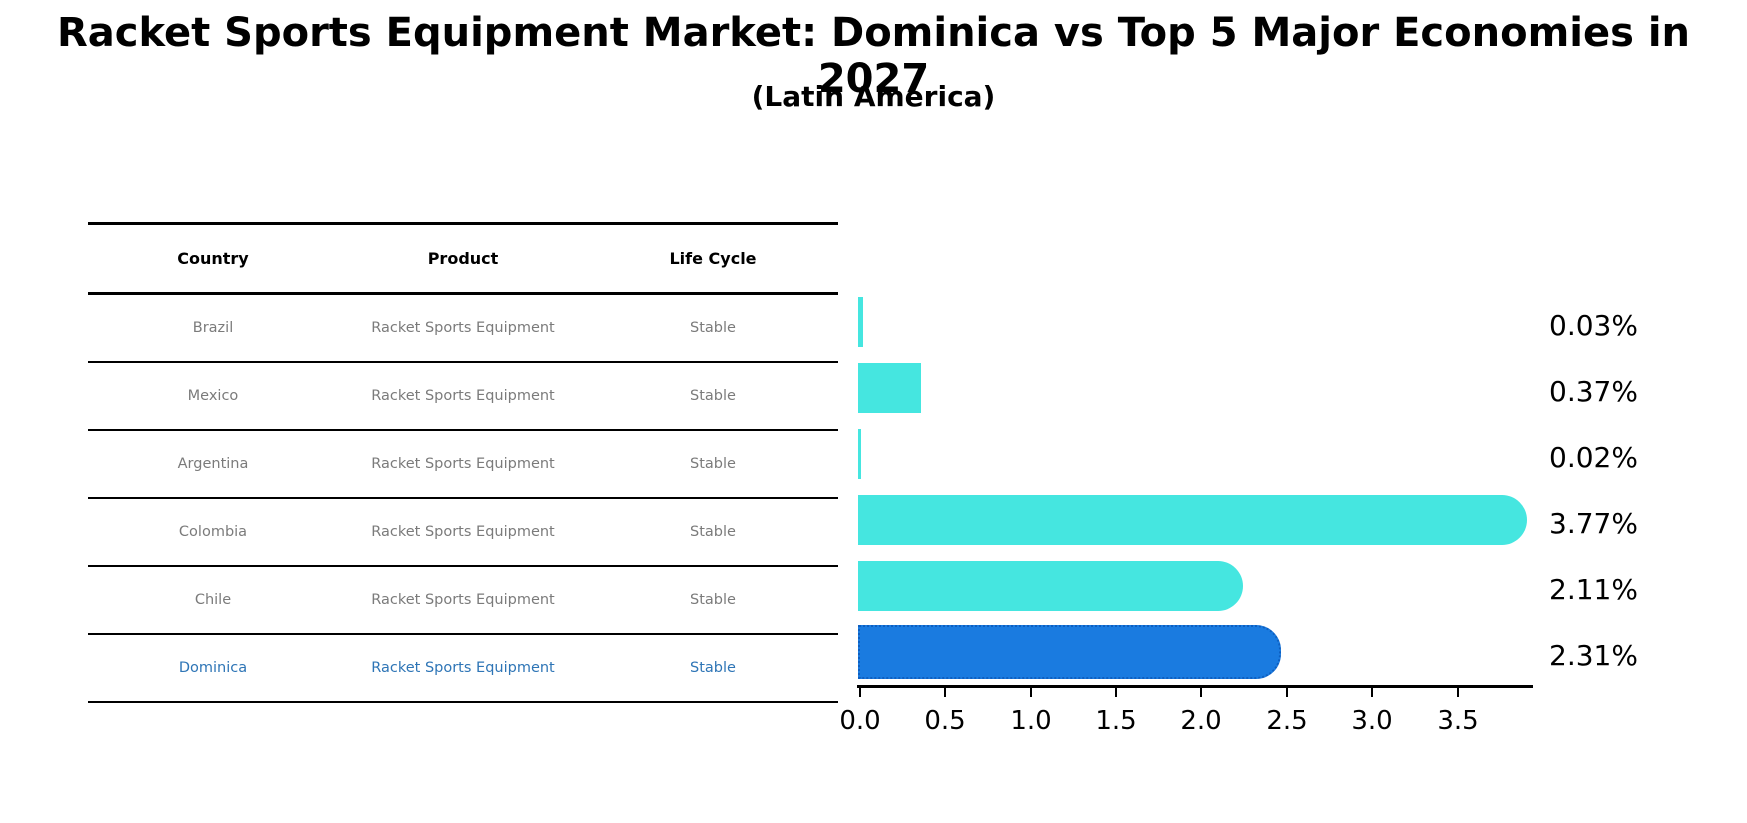 Image resolution: width=1747 pixels, height=823 pixels. I want to click on value-label-colombia: 3.77%, so click(1593, 523).